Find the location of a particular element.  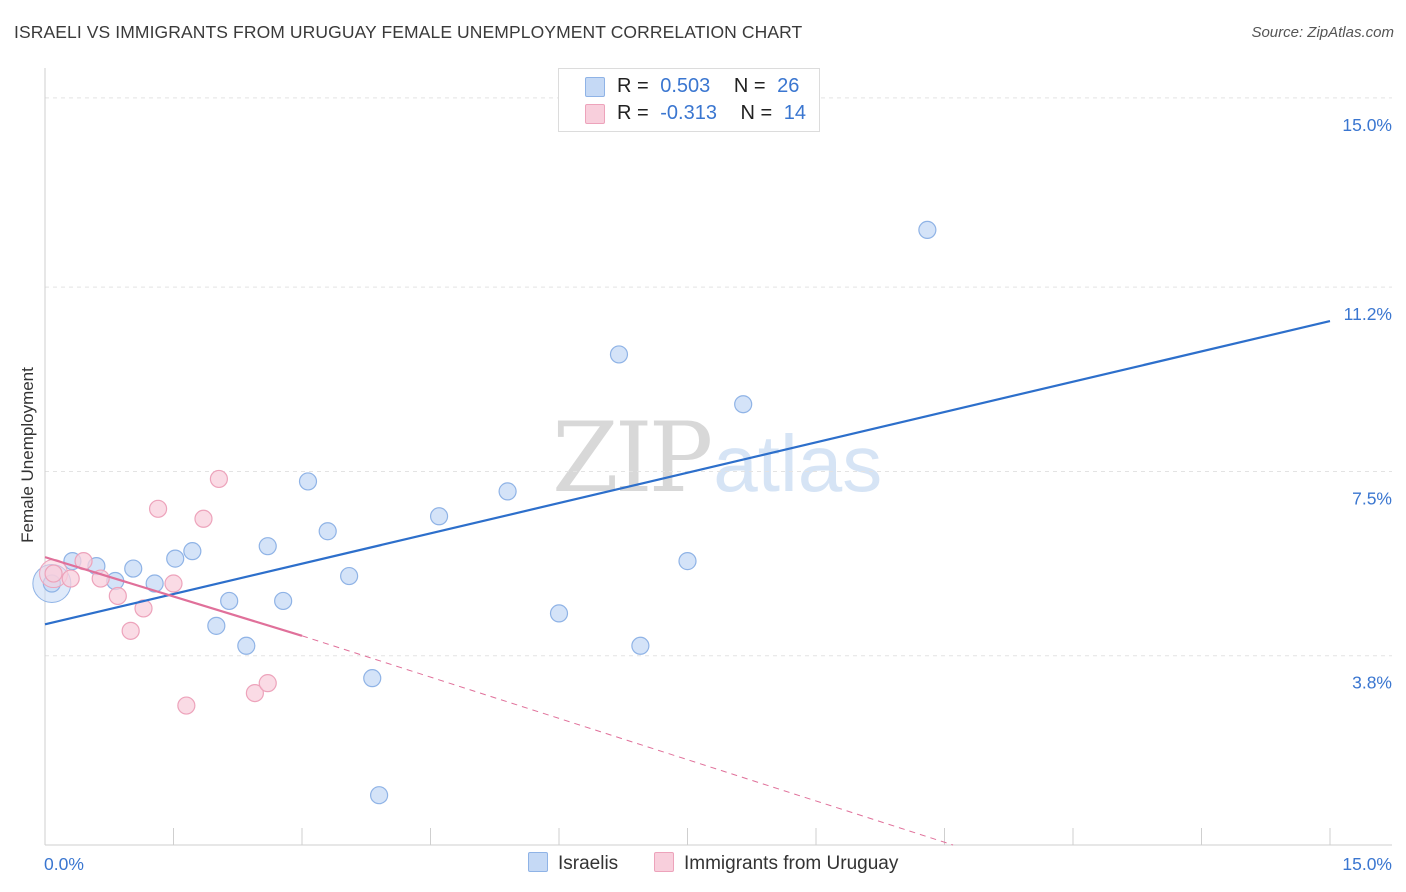

bottom-legend-israelis: Israelis is located at coordinates (573, 863).